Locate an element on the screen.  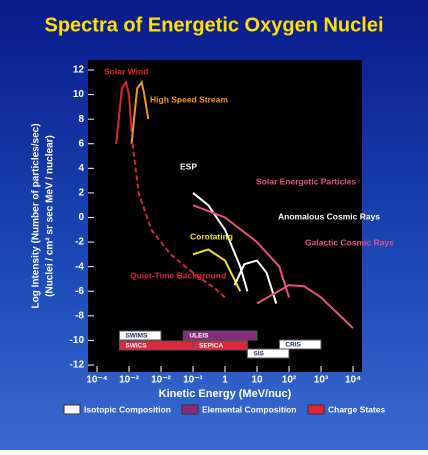
y-tick-label: -4 is located at coordinates (79, 266).